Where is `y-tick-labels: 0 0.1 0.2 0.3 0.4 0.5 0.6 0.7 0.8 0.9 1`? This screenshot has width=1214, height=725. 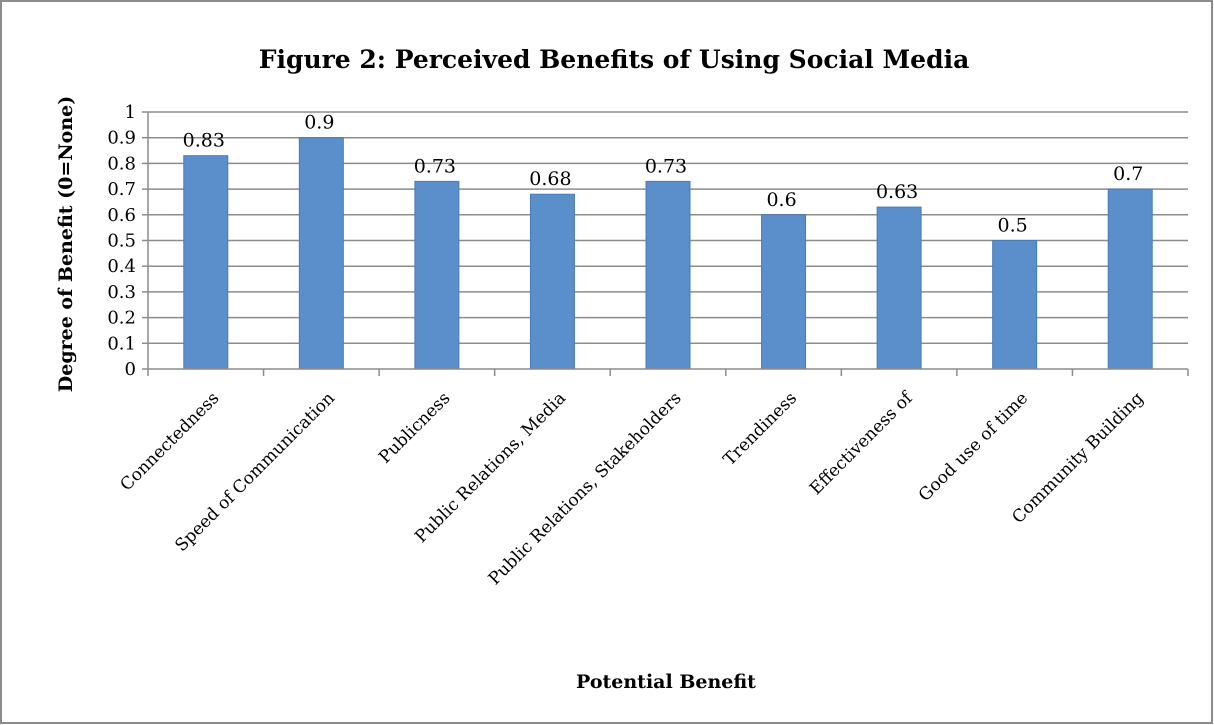
y-tick-labels: 0 0.1 0.2 0.3 0.4 0.5 0.6 0.7 0.8 0.9 1 is located at coordinates (121, 241).